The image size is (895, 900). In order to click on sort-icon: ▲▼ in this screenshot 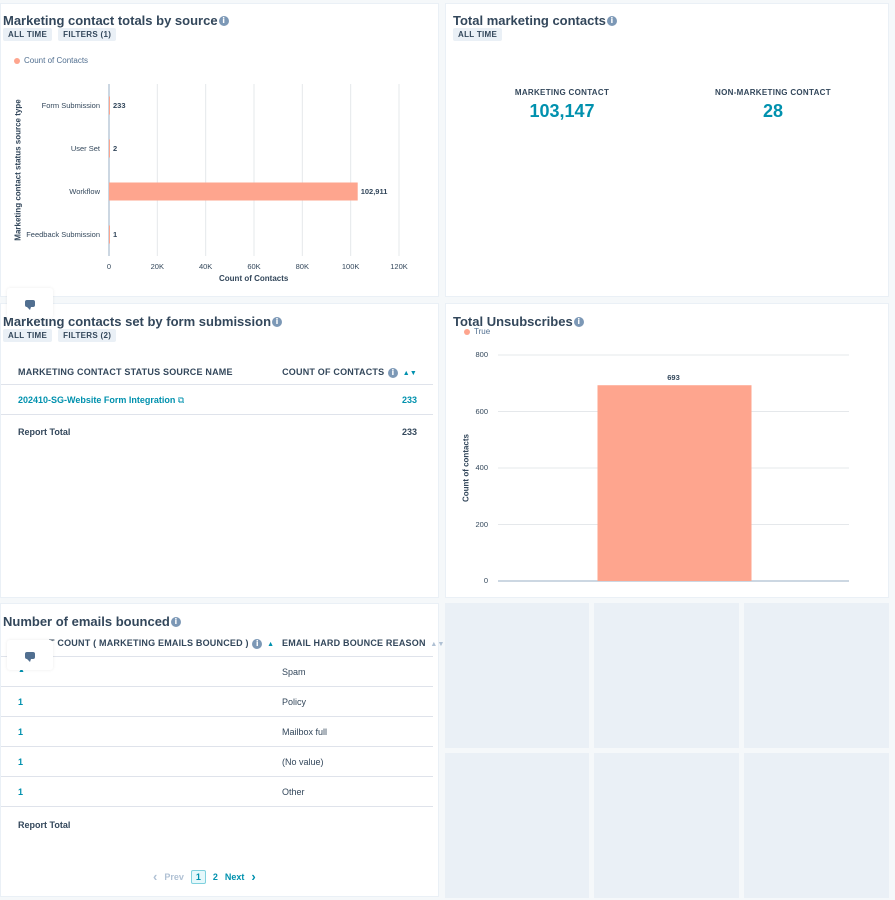, I will do `click(437, 644)`.